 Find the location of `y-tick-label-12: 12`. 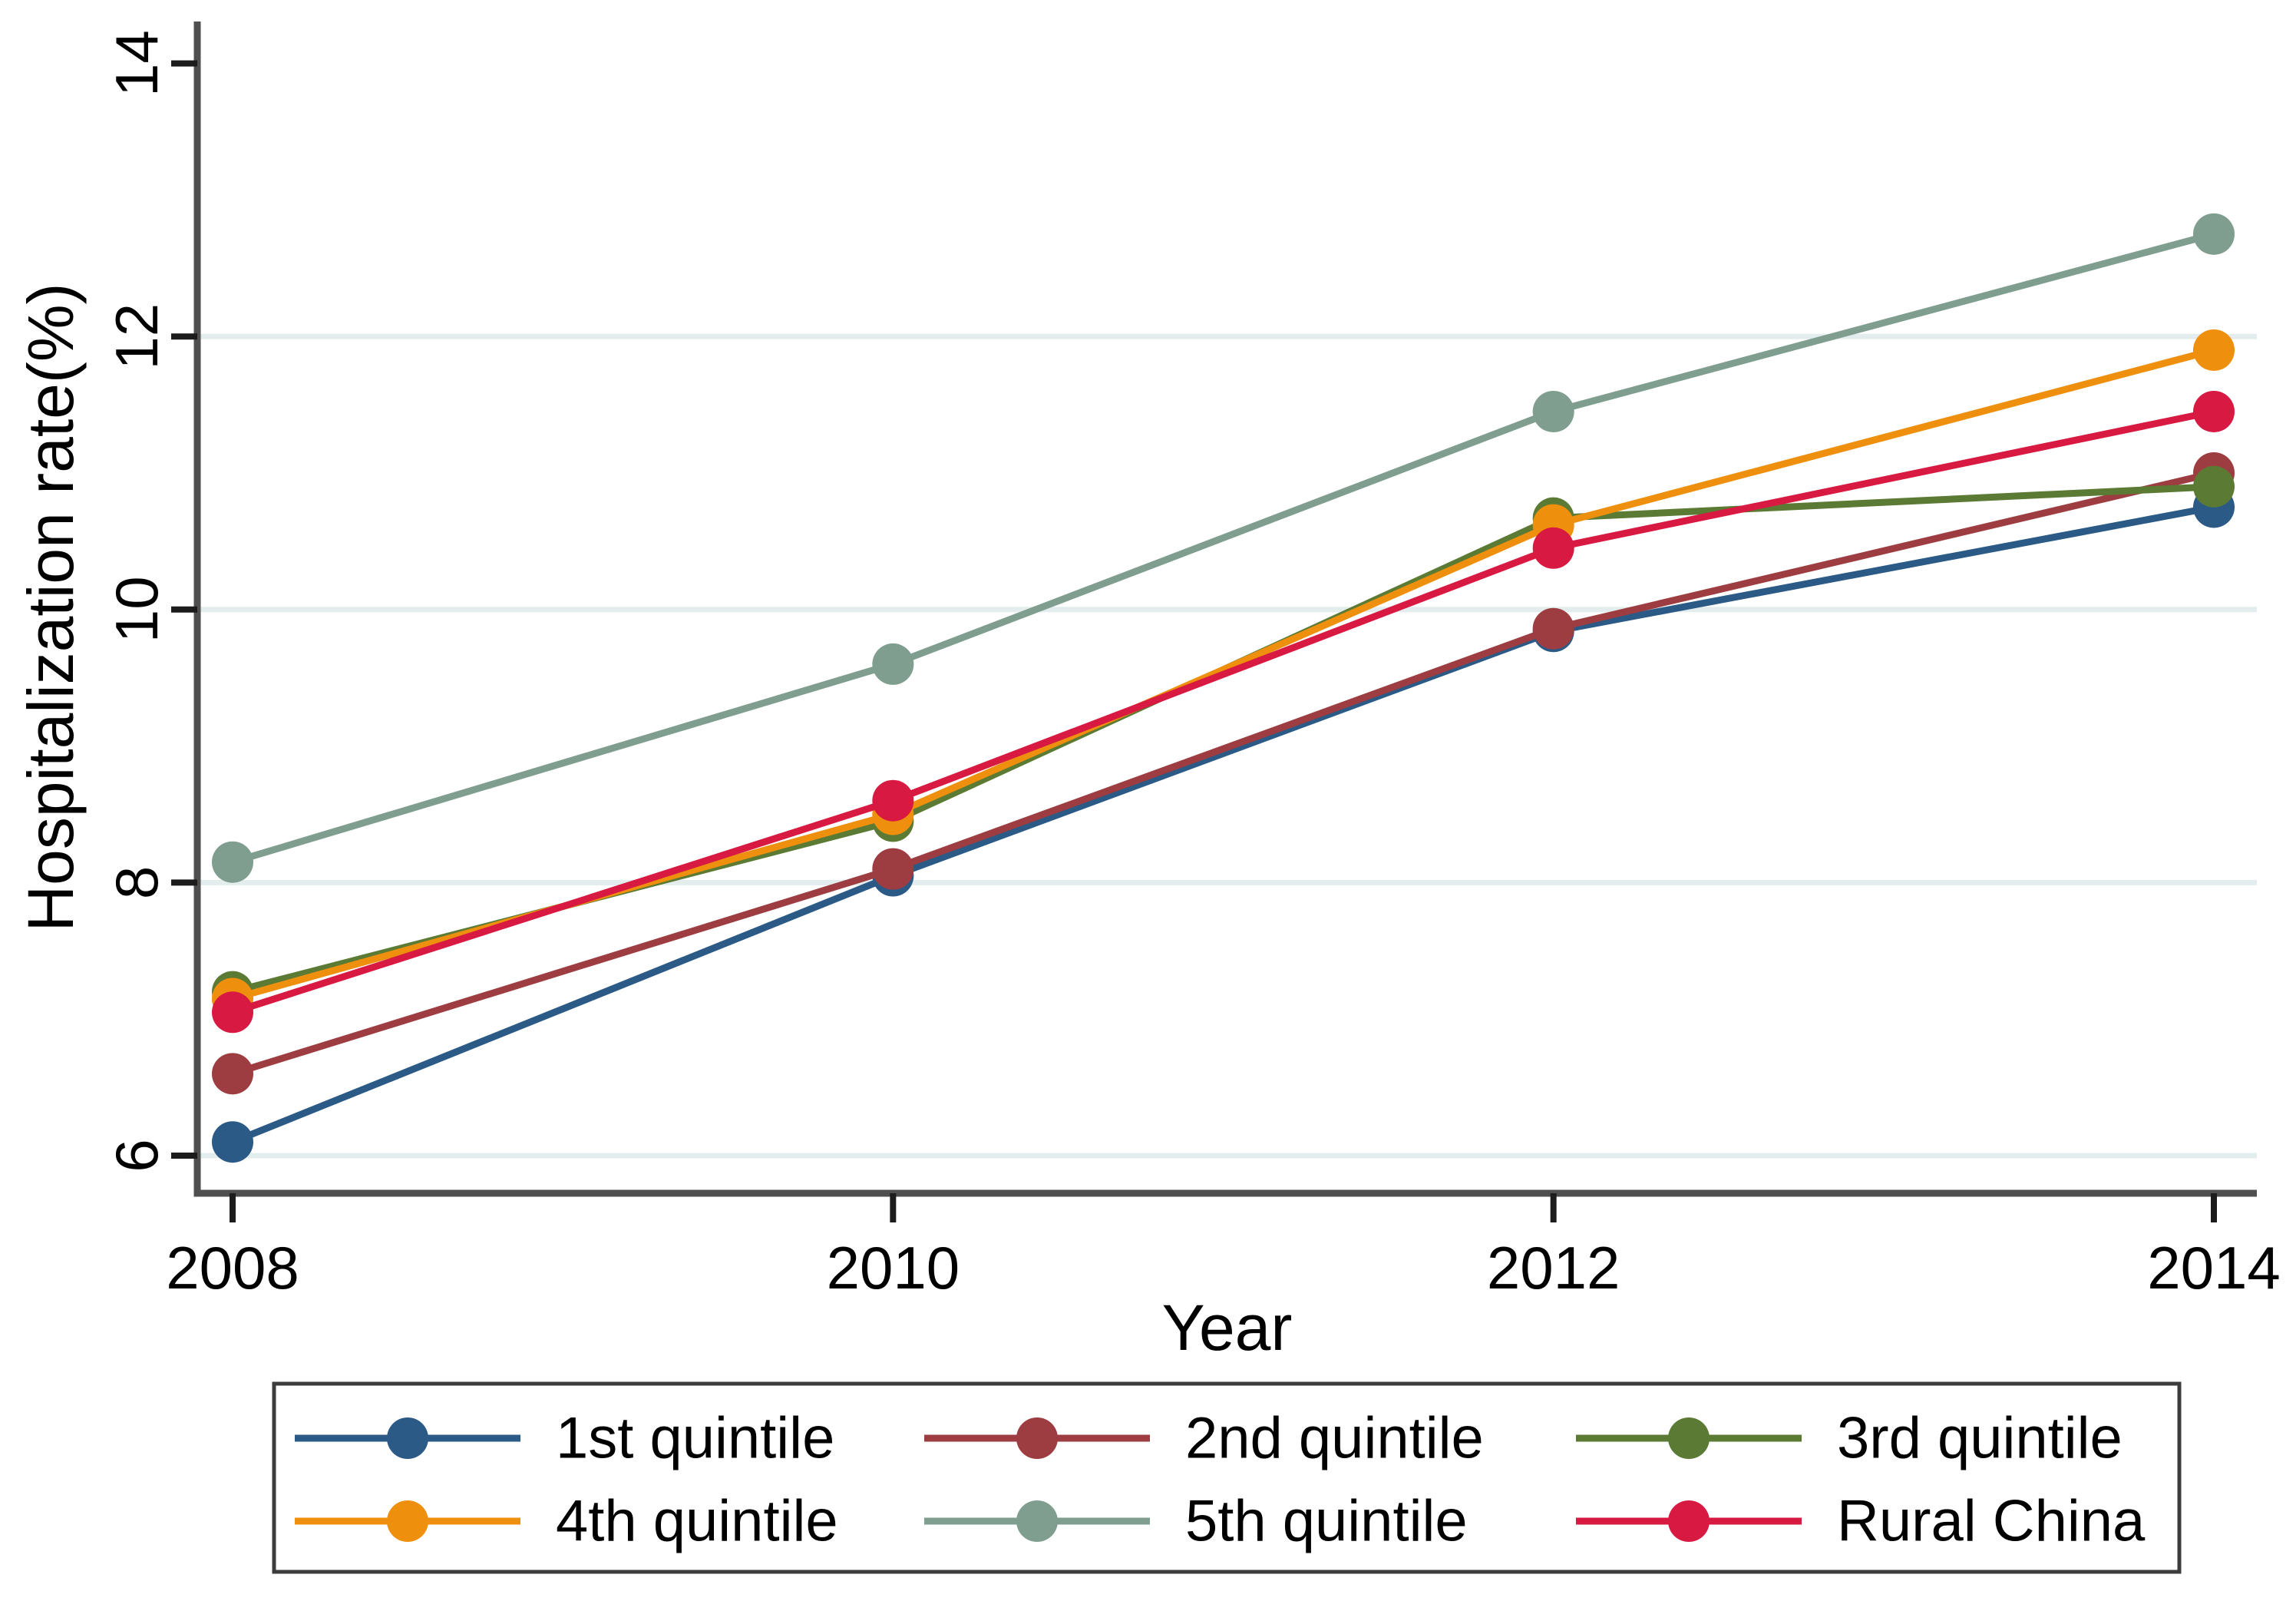

y-tick-label-12: 12 is located at coordinates (137, 337).